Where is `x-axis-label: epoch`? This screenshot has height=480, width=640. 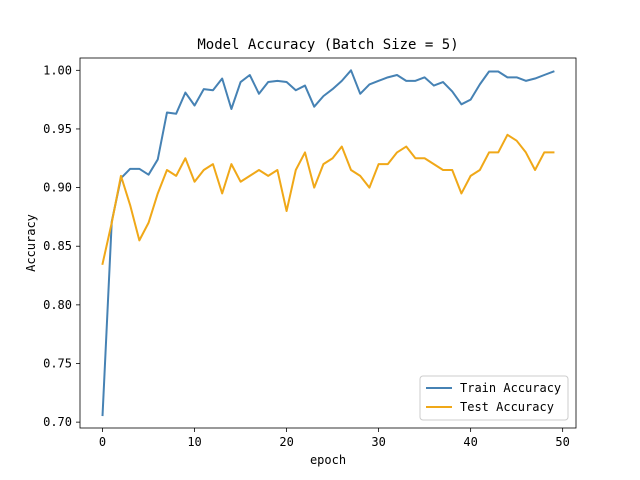 x-axis-label: epoch is located at coordinates (328, 460).